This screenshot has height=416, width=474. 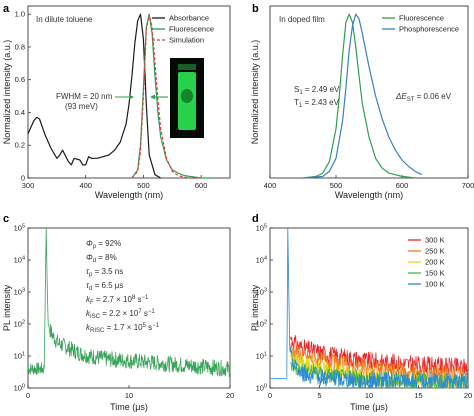 I want to click on xlabel-a: Wavelength (nm), so click(x=129, y=195).